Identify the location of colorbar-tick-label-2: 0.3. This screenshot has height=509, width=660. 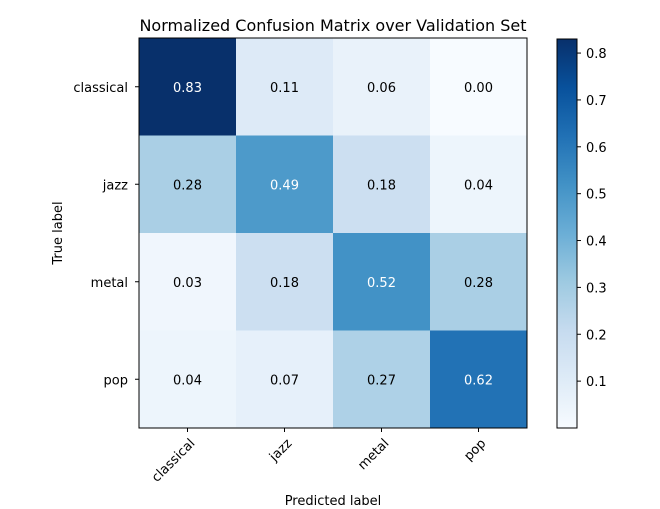
(596, 288).